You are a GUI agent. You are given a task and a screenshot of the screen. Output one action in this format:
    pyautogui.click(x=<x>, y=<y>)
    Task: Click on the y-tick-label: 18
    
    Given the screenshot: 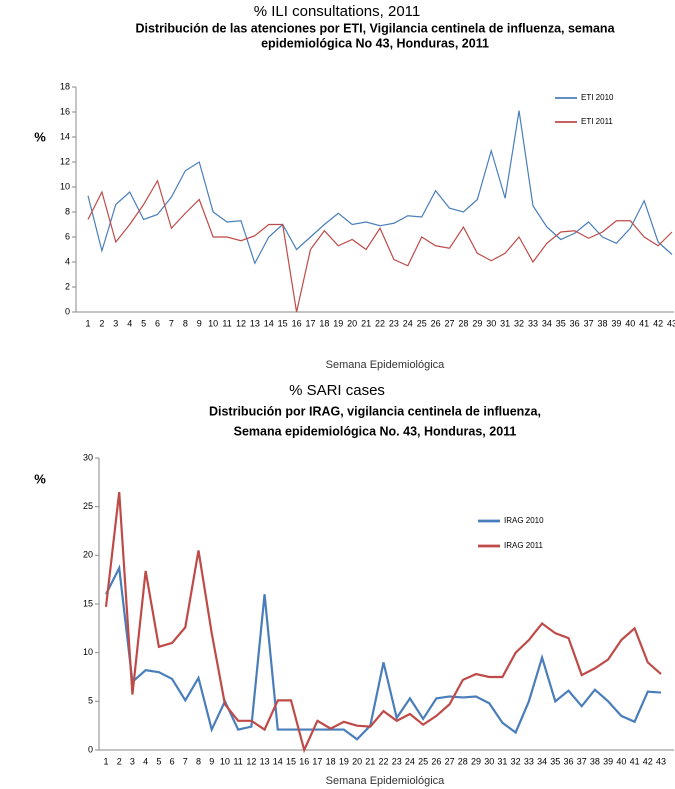 What is the action you would take?
    pyautogui.click(x=65, y=86)
    